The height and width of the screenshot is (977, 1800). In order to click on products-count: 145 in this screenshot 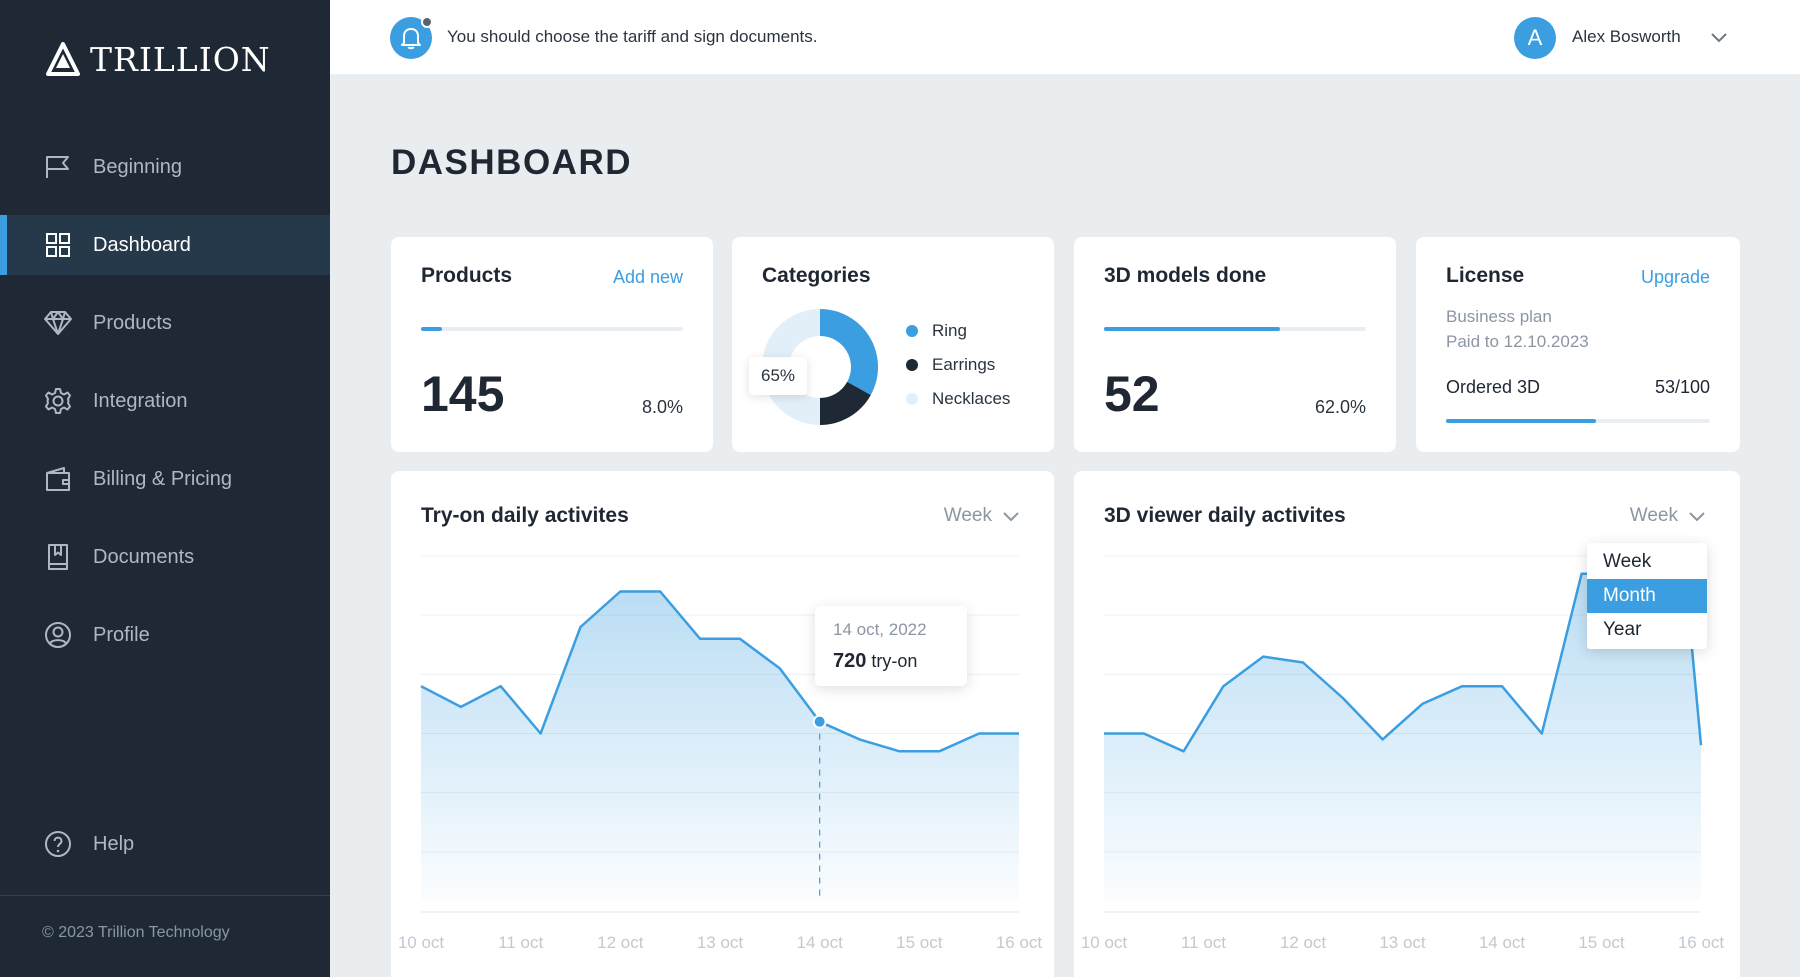, I will do `click(463, 394)`.